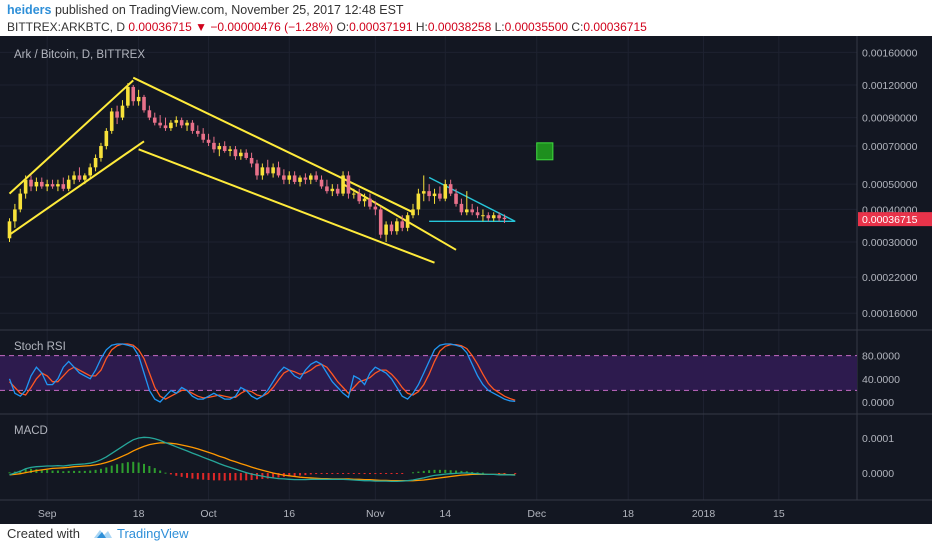  What do you see at coordinates (890, 278) in the screenshot?
I see `price-tick-label: 0.00022000` at bounding box center [890, 278].